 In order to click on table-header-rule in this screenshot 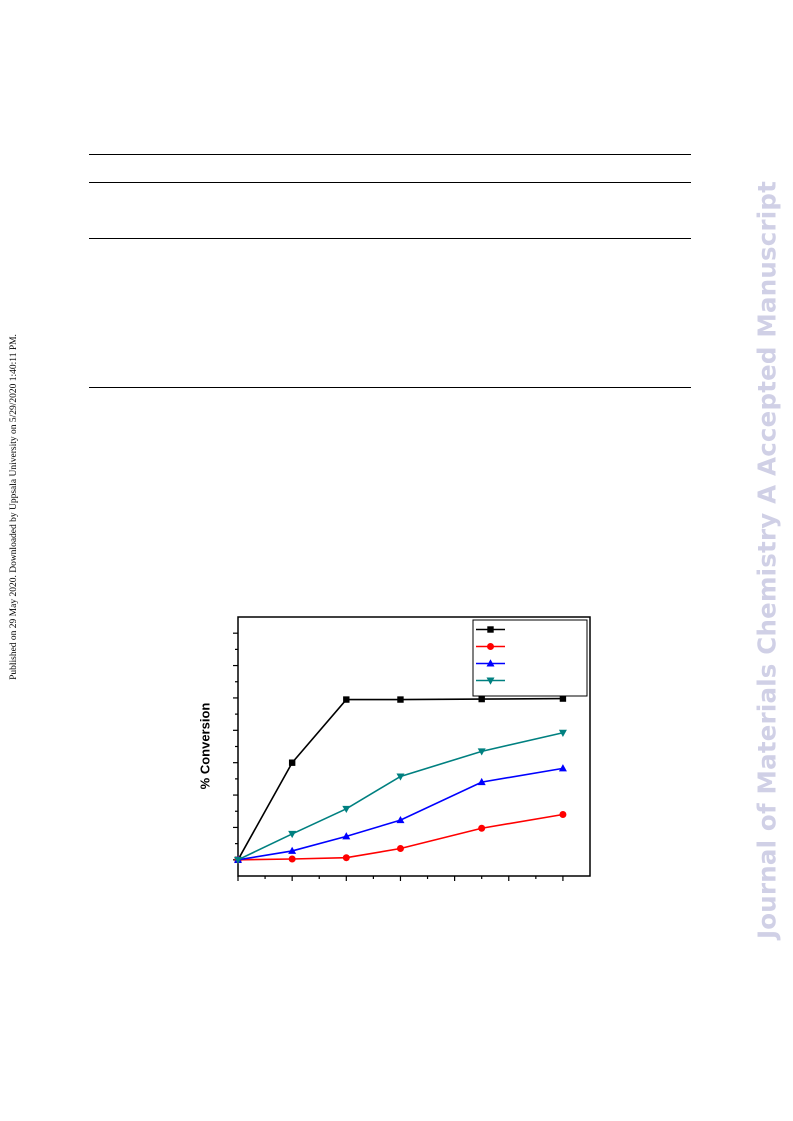, I will do `click(390, 182)`.